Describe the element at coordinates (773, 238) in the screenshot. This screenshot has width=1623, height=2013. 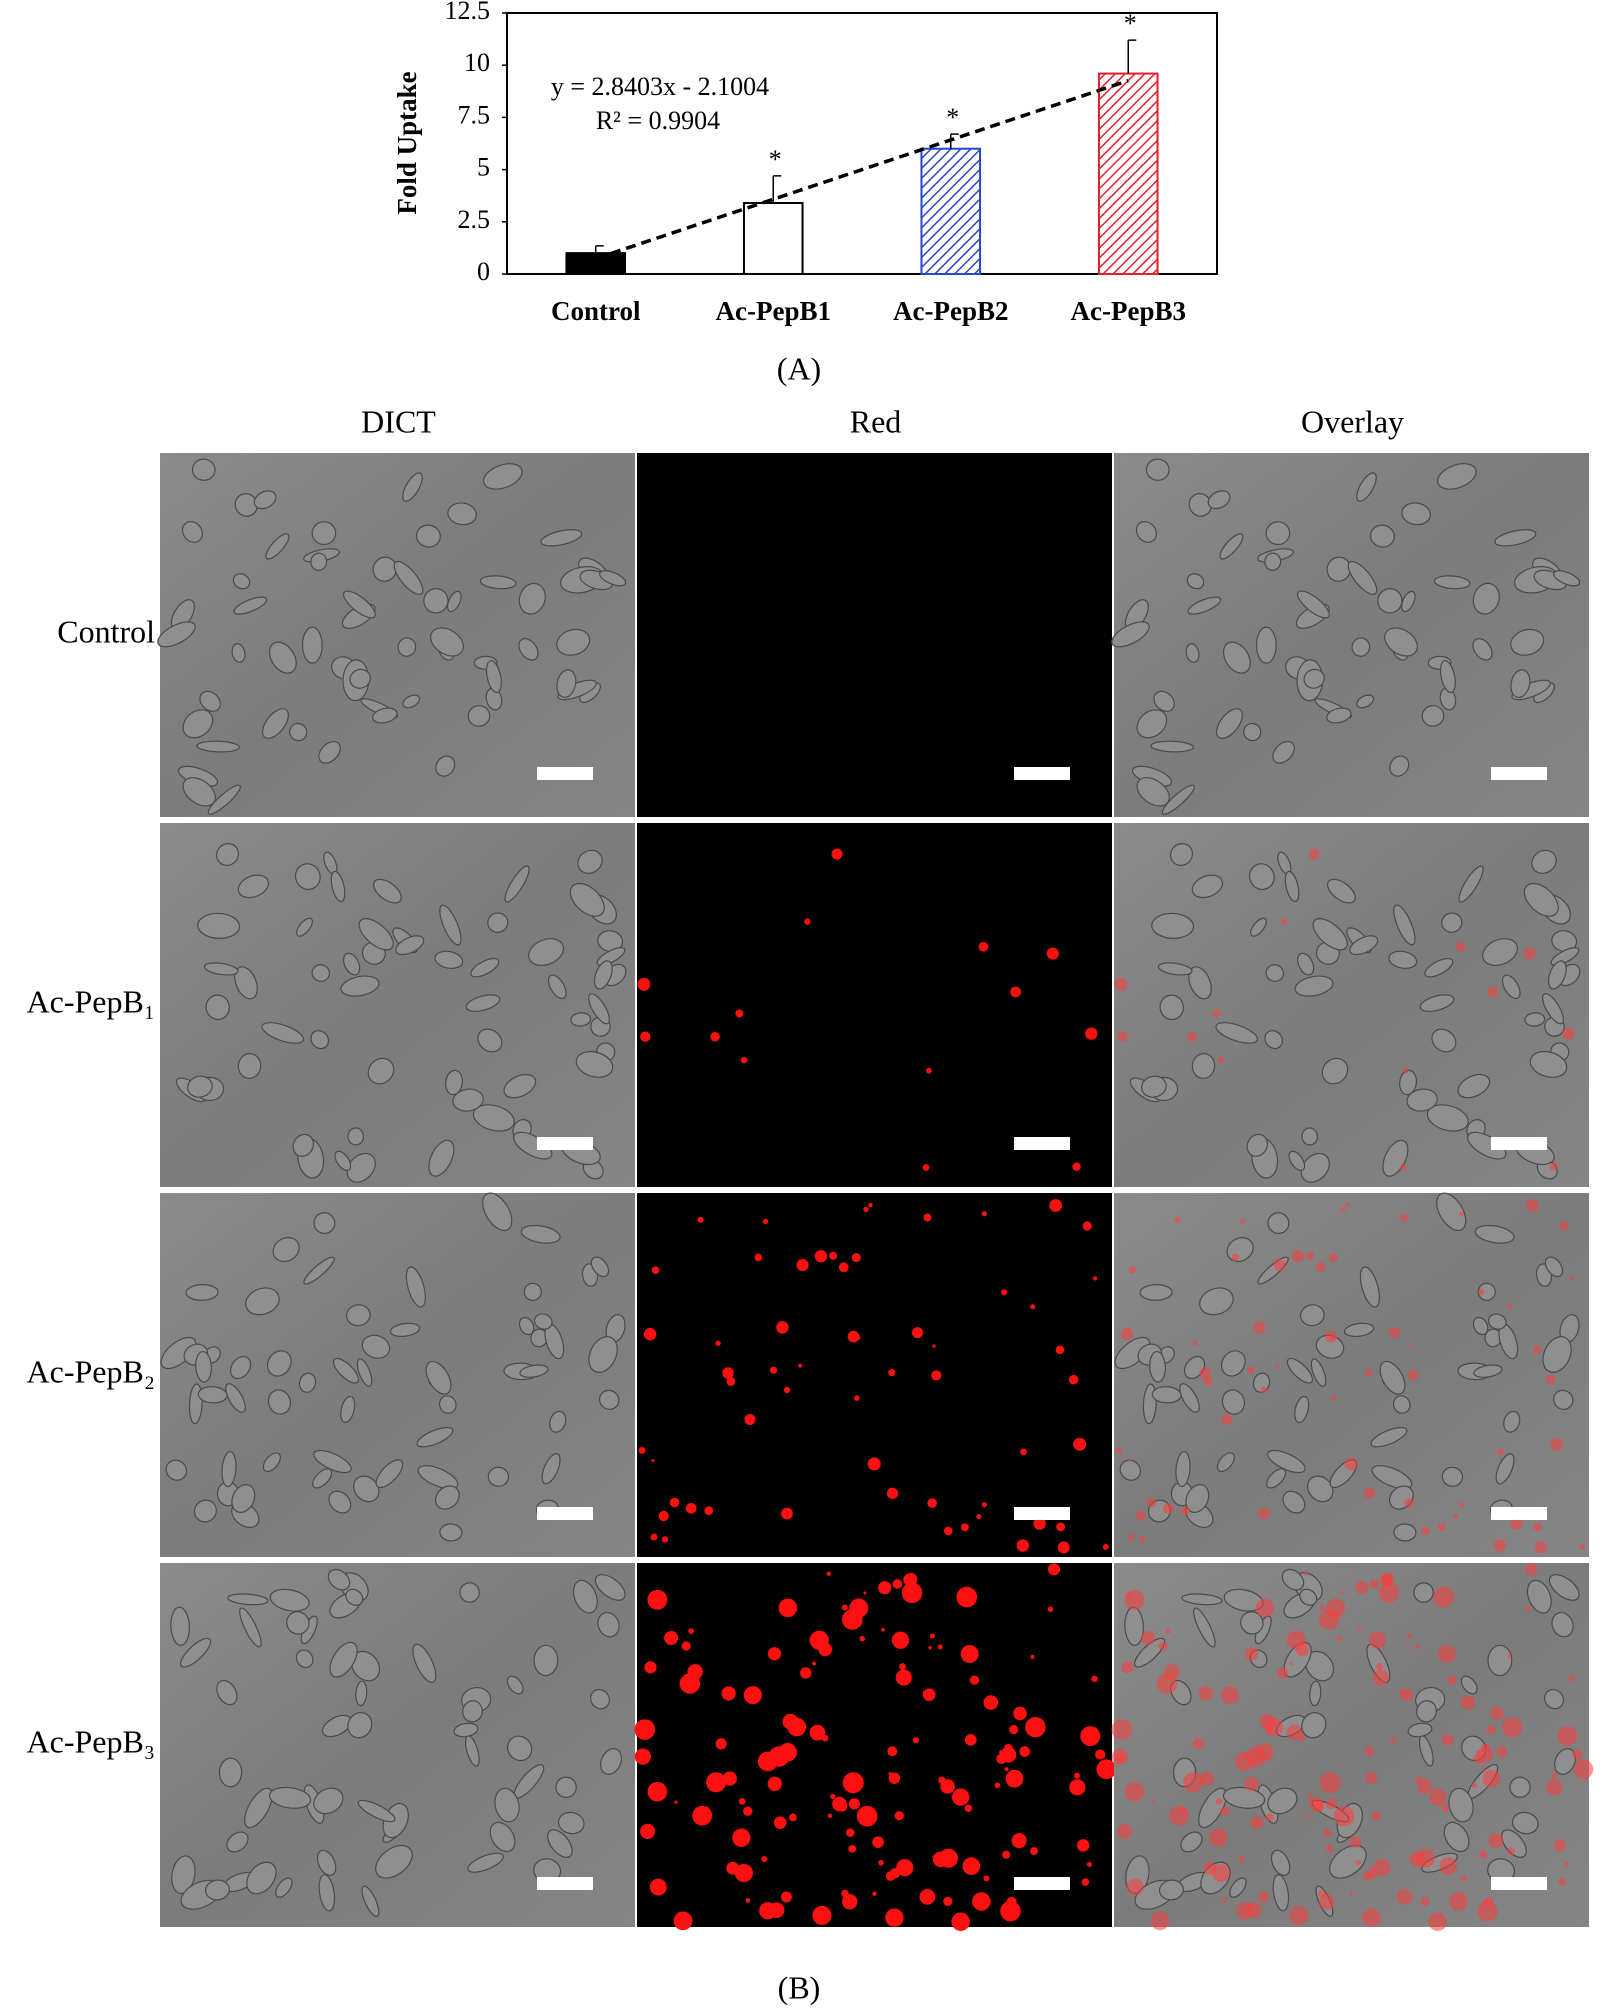
I see `bar` at that location.